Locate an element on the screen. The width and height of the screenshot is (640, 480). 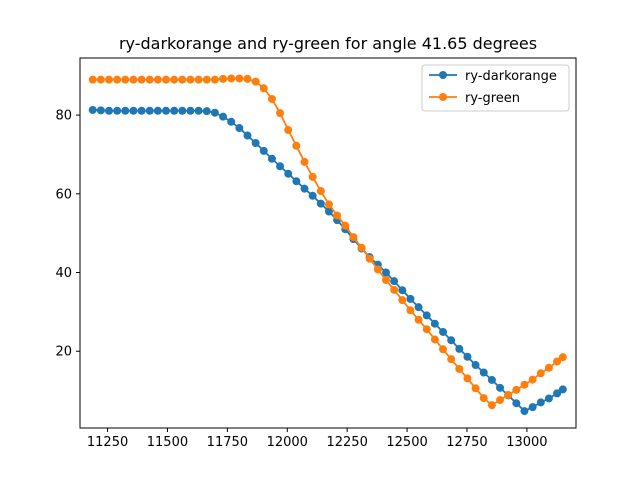
x-axis: 11250 11500 11750 12000 12250 12500 12750 13000 is located at coordinates (317, 439).